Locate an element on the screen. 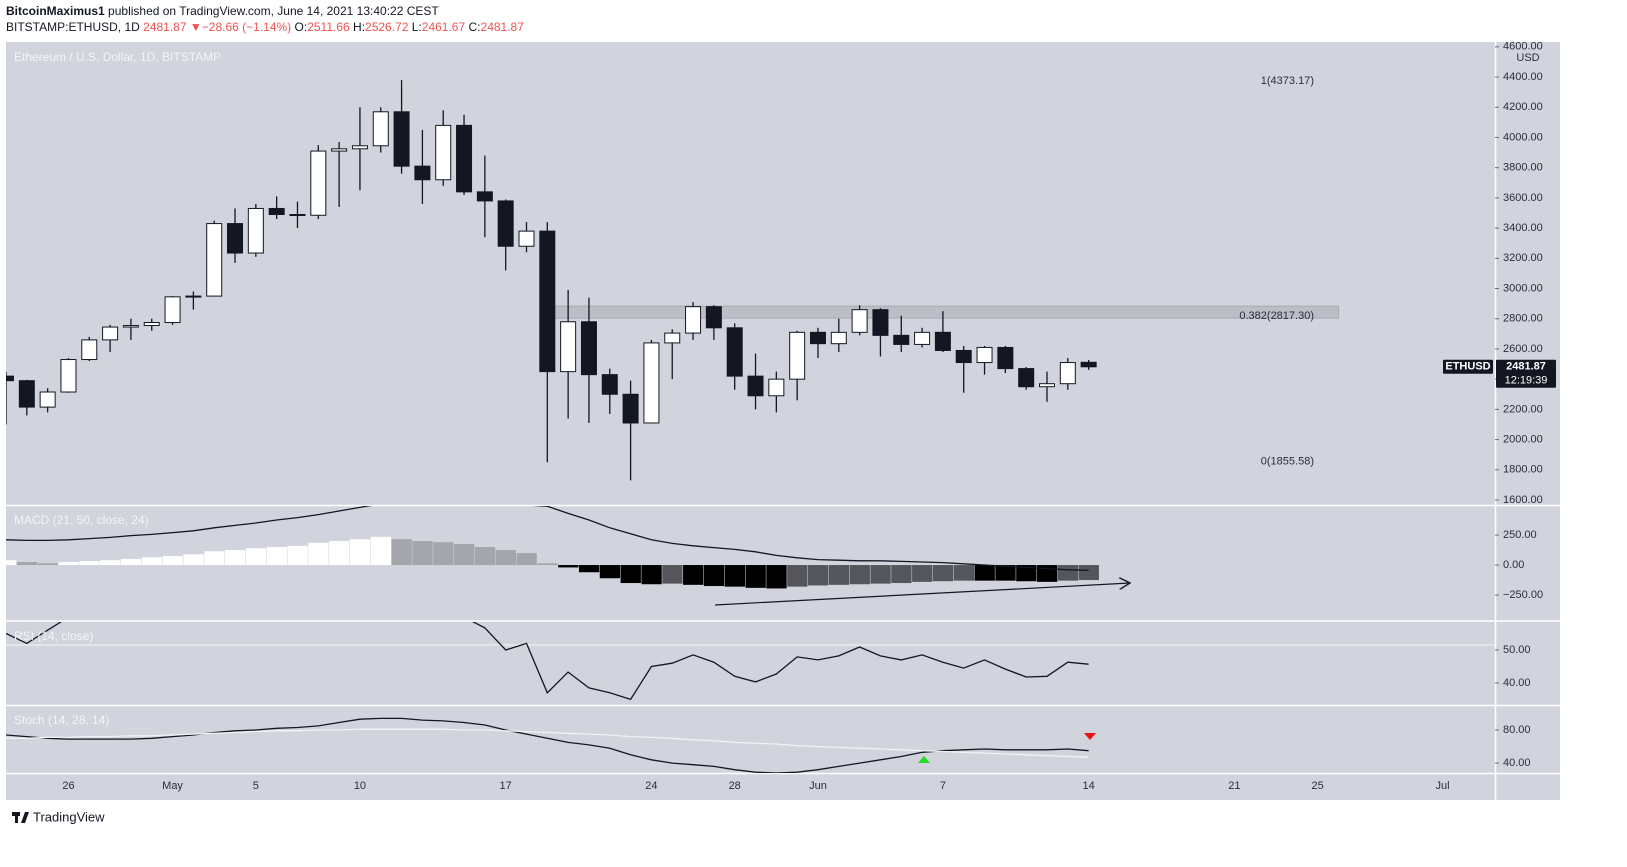 The height and width of the screenshot is (867, 1627). price-tag-bg is located at coordinates (1526, 373).